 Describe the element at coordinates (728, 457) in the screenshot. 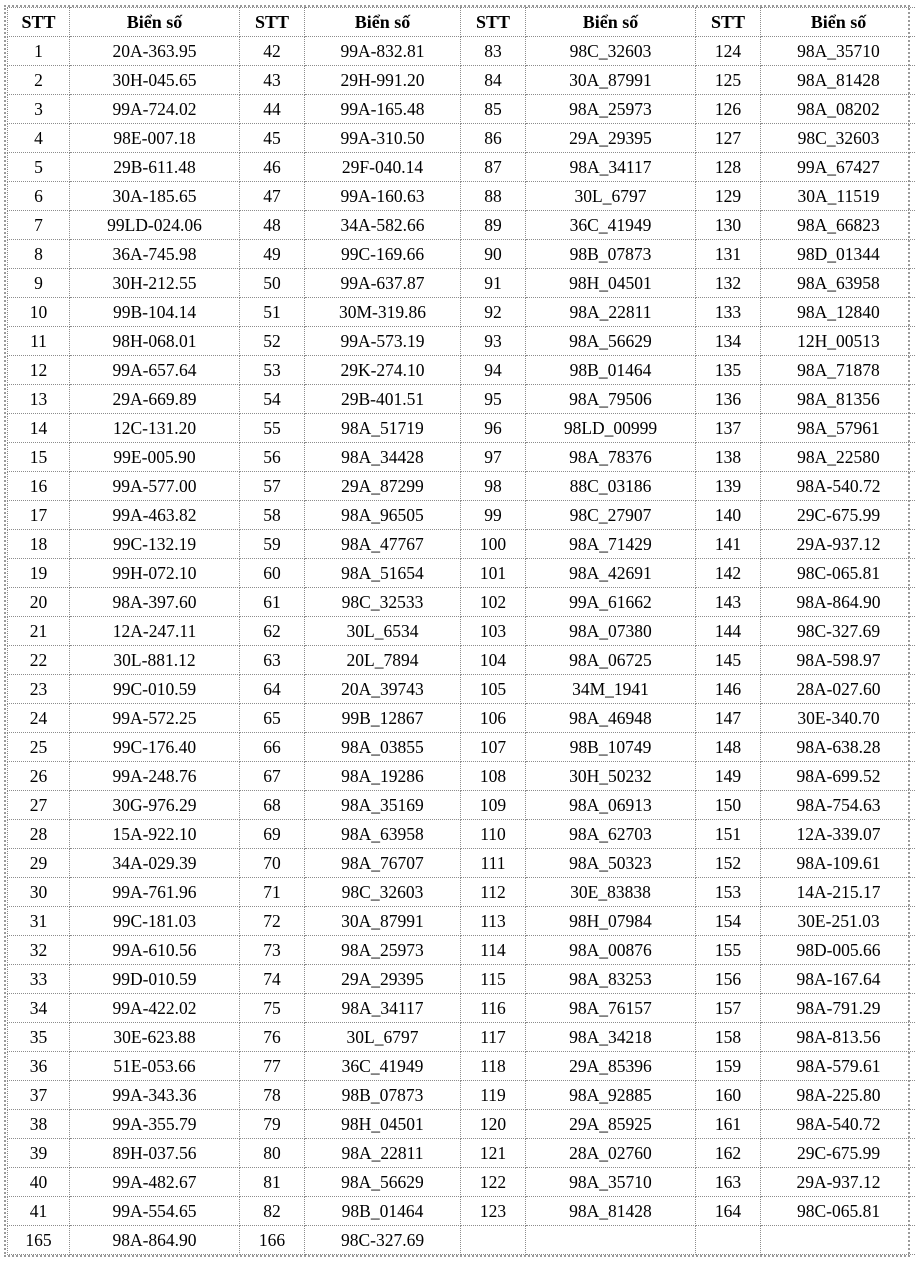

I see `stt-cell: 138` at that location.